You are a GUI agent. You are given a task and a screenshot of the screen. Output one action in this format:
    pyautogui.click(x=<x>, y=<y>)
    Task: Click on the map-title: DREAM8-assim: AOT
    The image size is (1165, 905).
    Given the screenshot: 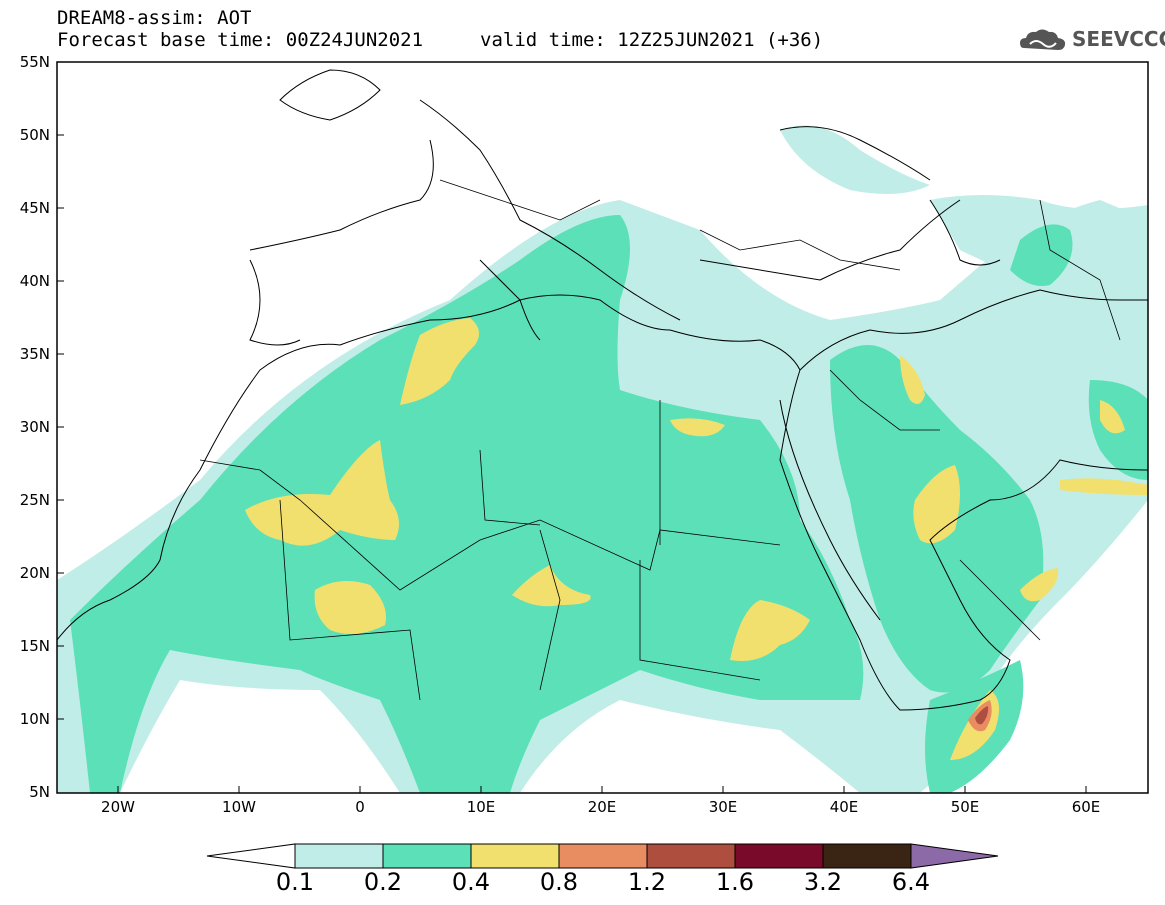 What is the action you would take?
    pyautogui.click(x=154, y=18)
    